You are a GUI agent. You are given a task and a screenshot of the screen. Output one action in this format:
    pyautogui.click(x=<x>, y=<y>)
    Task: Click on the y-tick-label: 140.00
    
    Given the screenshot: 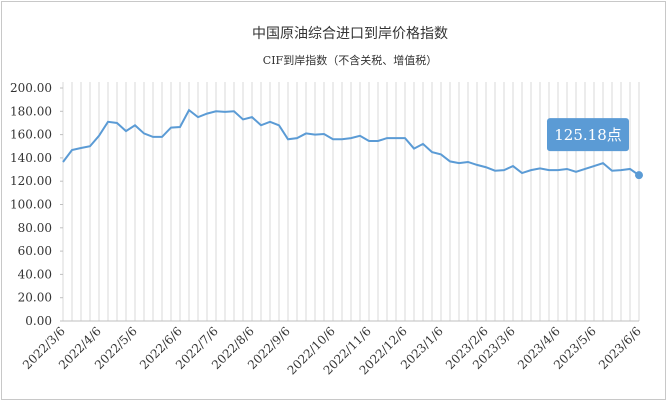 What is the action you would take?
    pyautogui.click(x=31, y=158)
    